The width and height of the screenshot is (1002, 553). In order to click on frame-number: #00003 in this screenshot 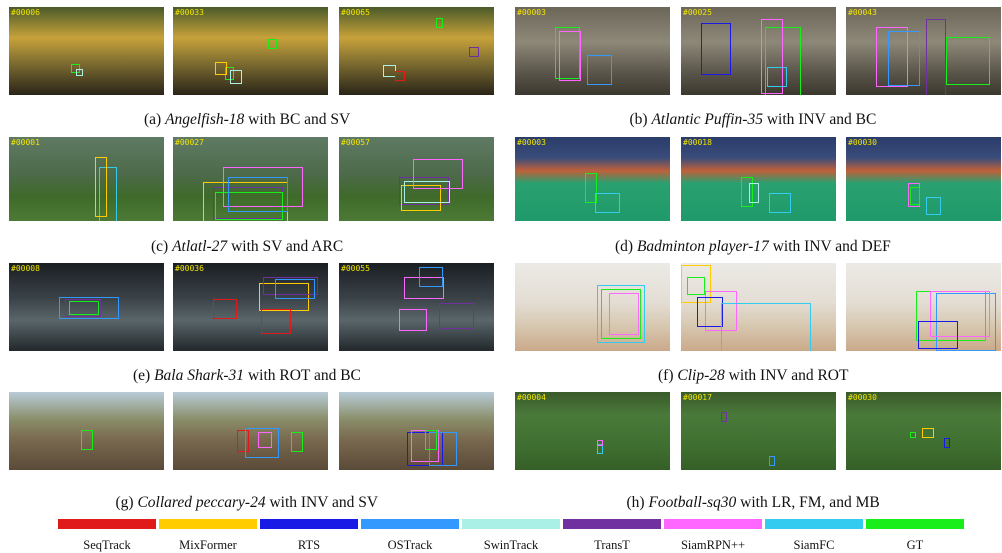, I will do `click(531, 142)`.